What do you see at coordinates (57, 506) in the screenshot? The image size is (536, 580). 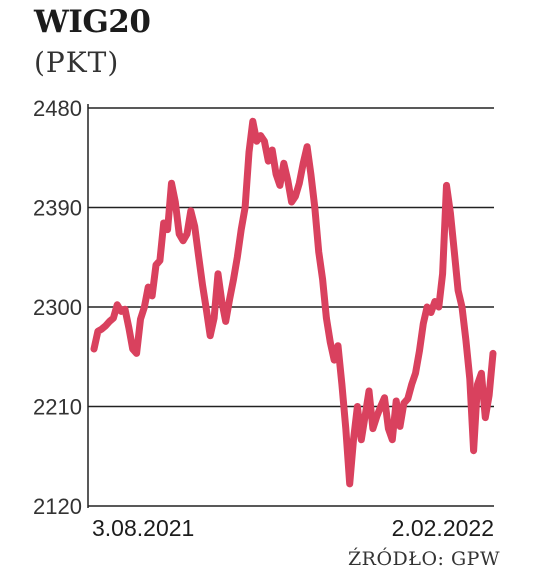 I see `y-tick-label: 2120` at bounding box center [57, 506].